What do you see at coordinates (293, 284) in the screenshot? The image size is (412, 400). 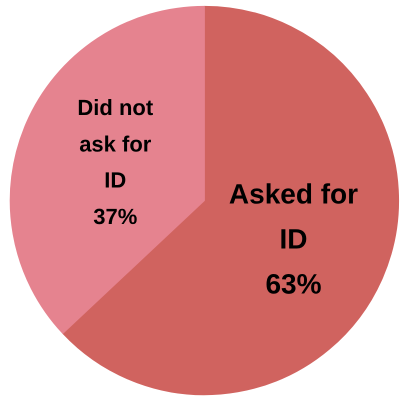 I see `data-label: 63%` at bounding box center [293, 284].